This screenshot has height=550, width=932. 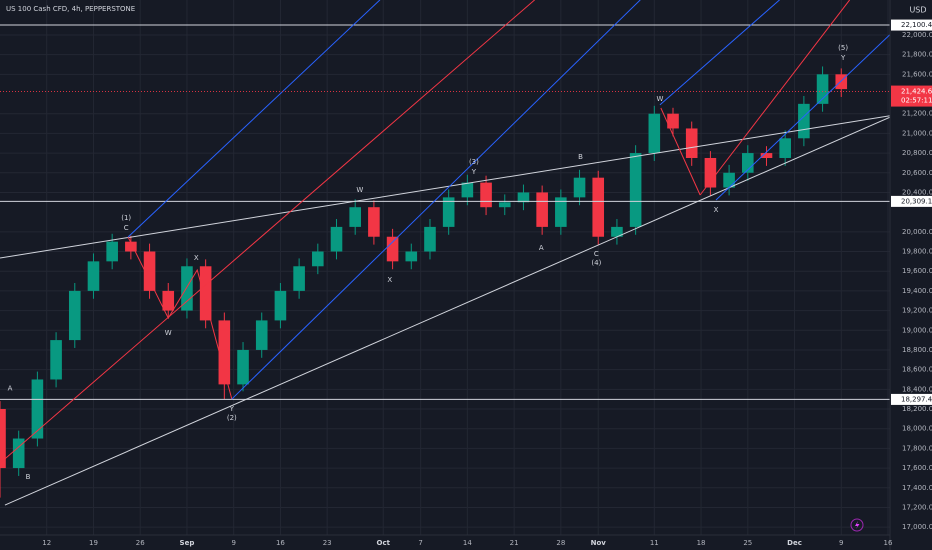 What do you see at coordinates (596, 263) in the screenshot?
I see `wave-label: (4)` at bounding box center [596, 263].